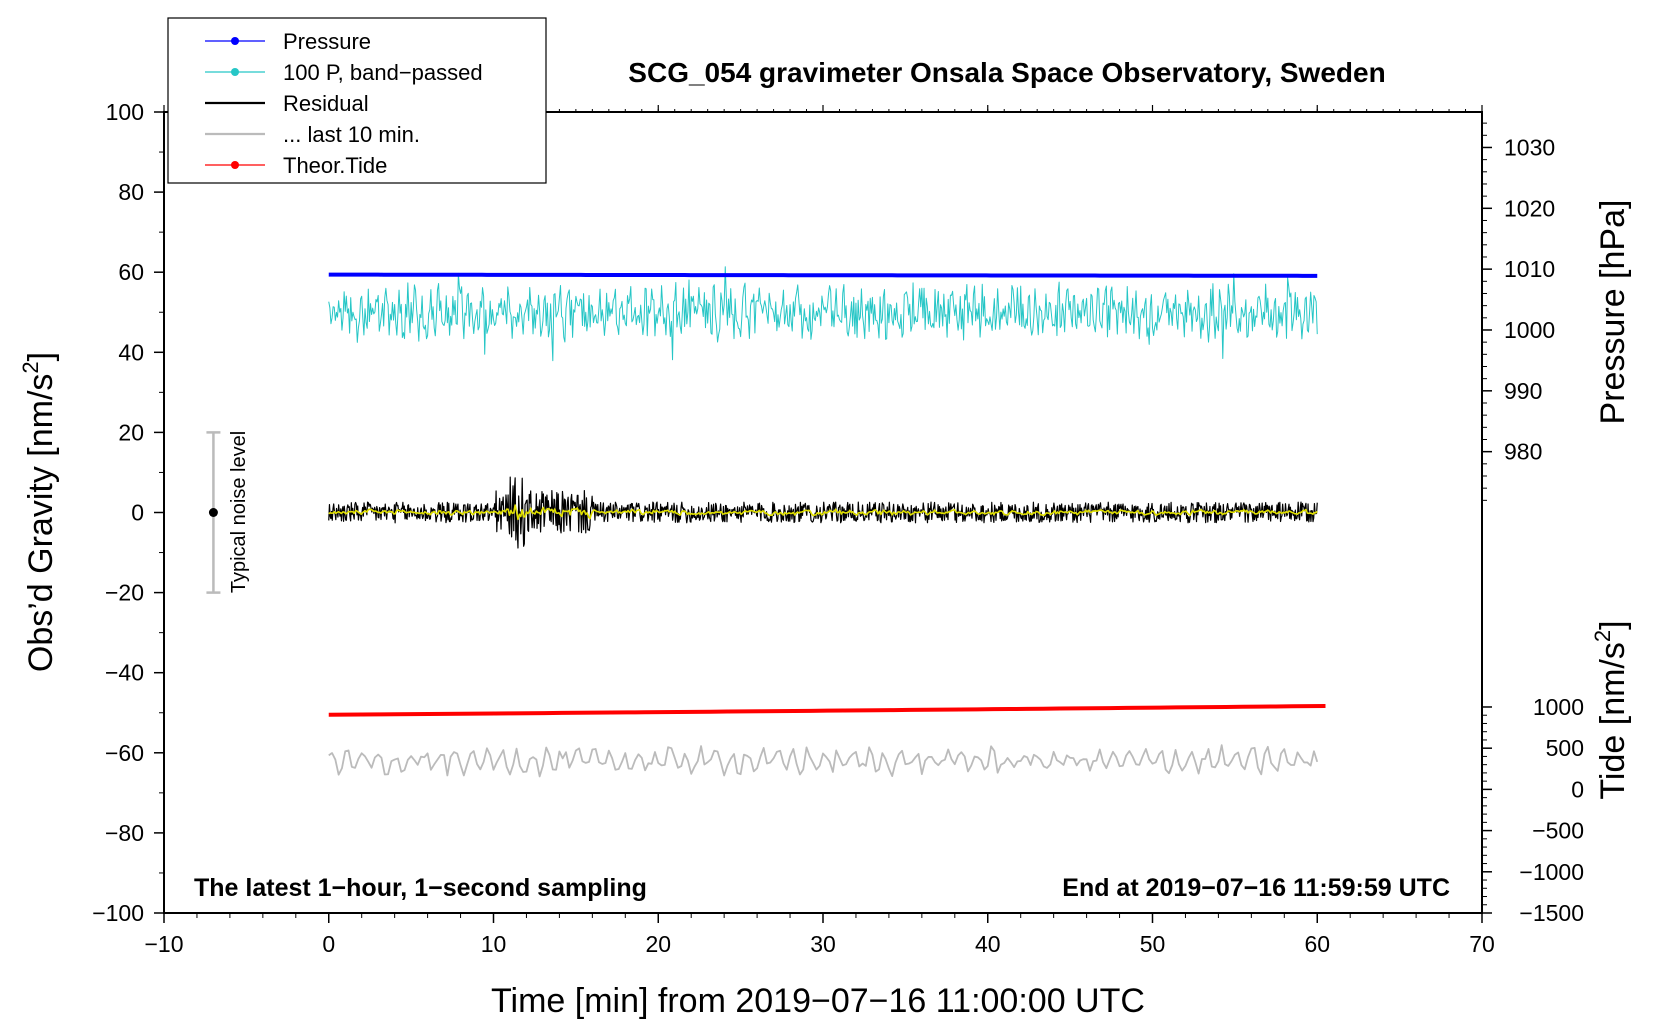  Describe the element at coordinates (137, 513) in the screenshot. I see `y-tick-label: 0` at that location.